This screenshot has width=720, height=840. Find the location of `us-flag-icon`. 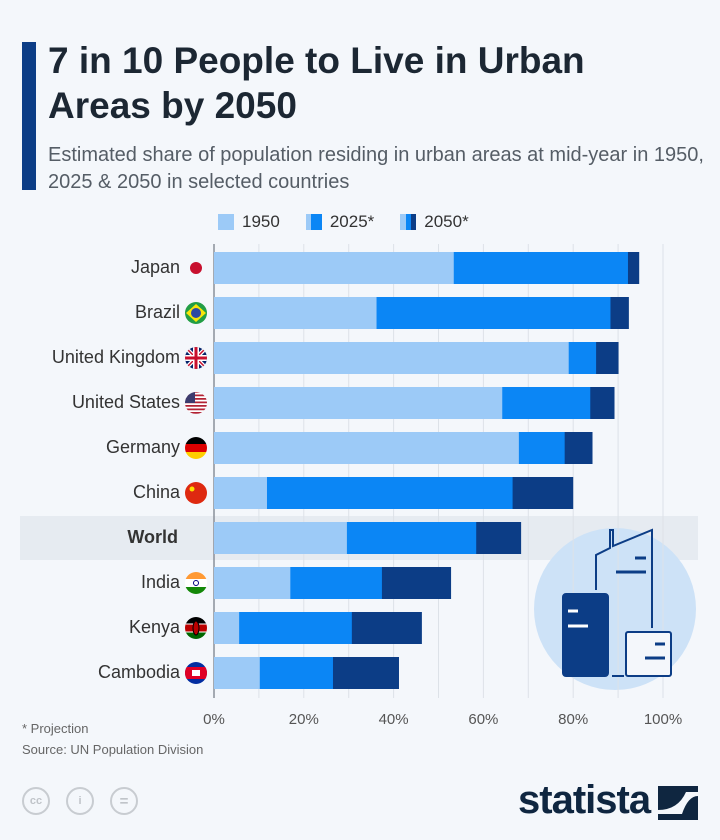

us-flag-icon is located at coordinates (196, 403).